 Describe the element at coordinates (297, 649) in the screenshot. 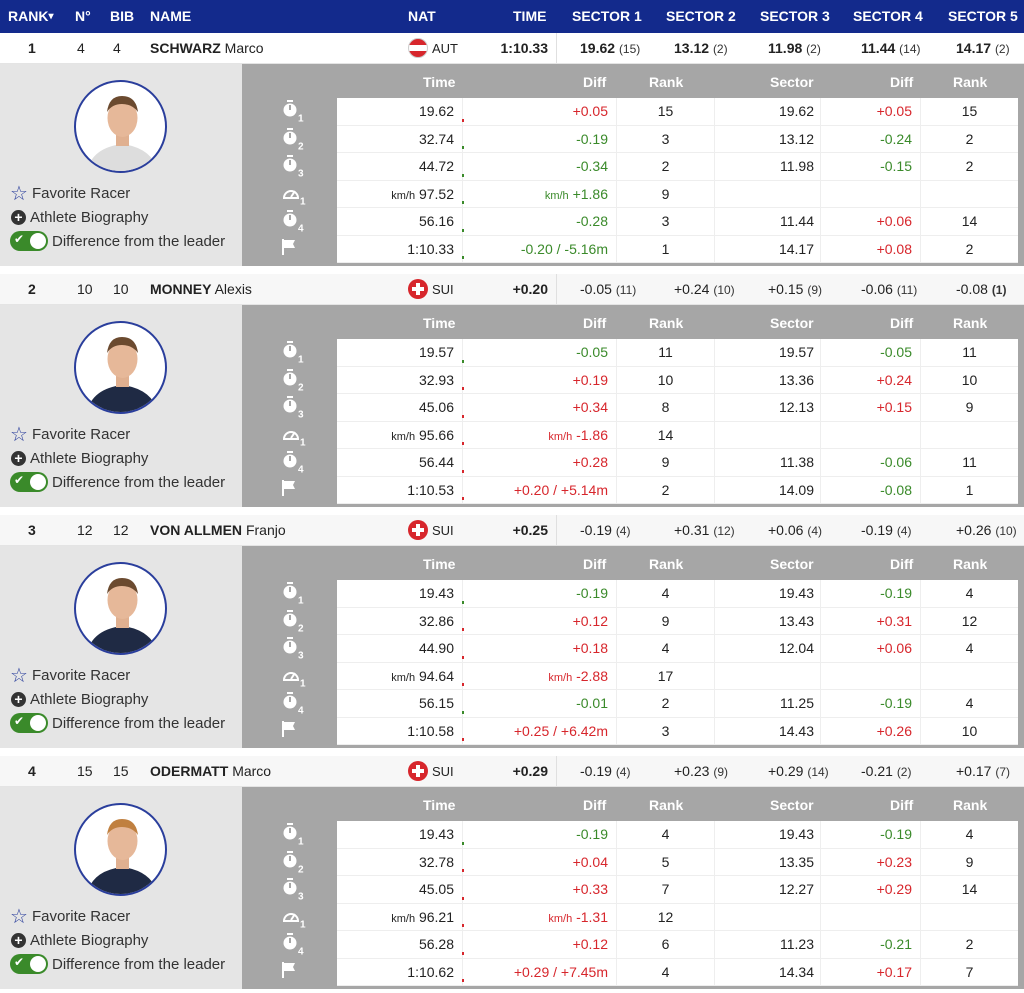

I see `stopwatch-icon: 3` at that location.